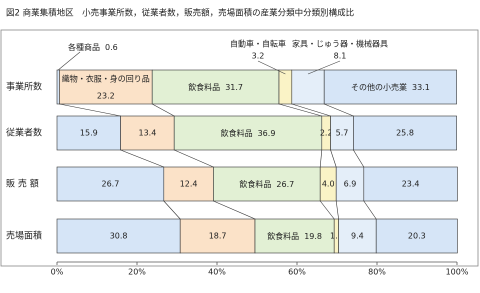 This screenshot has height=293, width=480. What do you see at coordinates (217, 272) in the screenshot?
I see `x-tick-label: 40%` at bounding box center [217, 272].